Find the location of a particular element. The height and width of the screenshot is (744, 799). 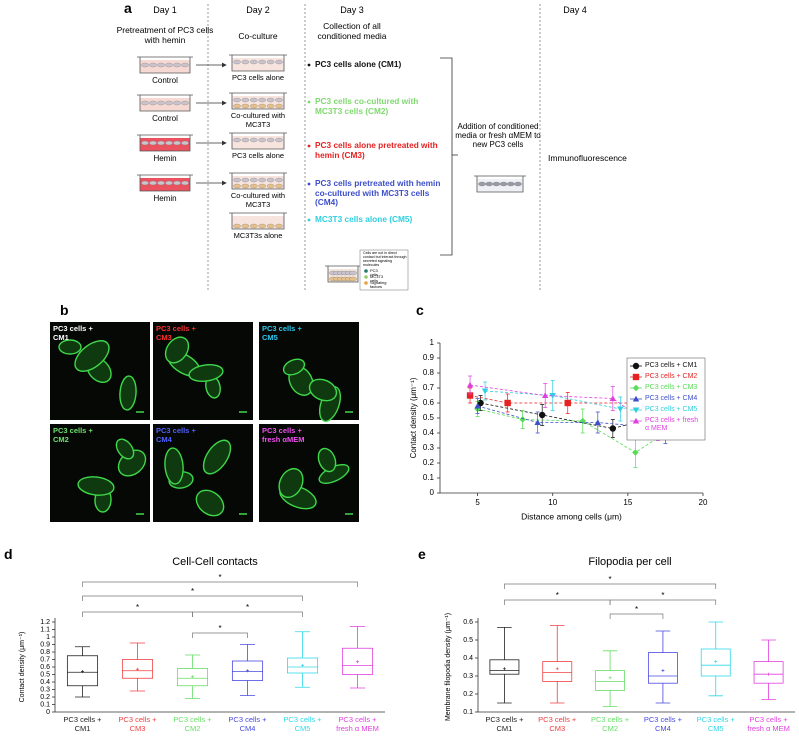

micrograph is located at coordinates (203, 473).